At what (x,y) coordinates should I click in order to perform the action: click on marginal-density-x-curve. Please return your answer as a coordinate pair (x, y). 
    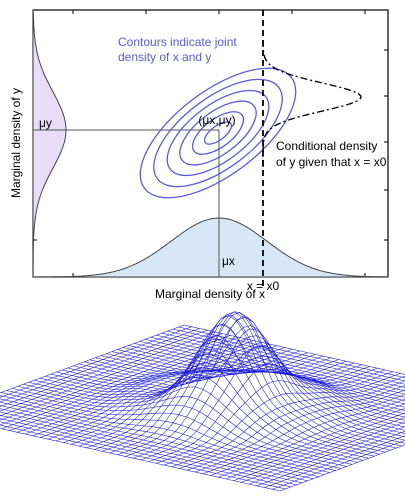
    Looking at the image, I should click on (210, 247).